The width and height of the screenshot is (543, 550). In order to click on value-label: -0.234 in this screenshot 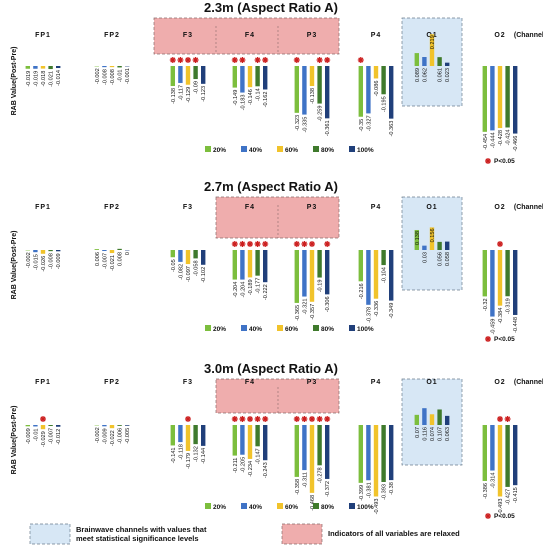, I will do `click(251, 469)`.